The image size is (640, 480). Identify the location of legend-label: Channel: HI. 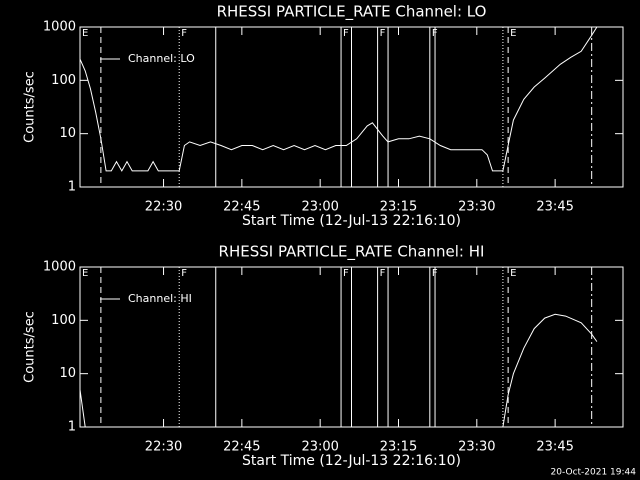
(160, 298).